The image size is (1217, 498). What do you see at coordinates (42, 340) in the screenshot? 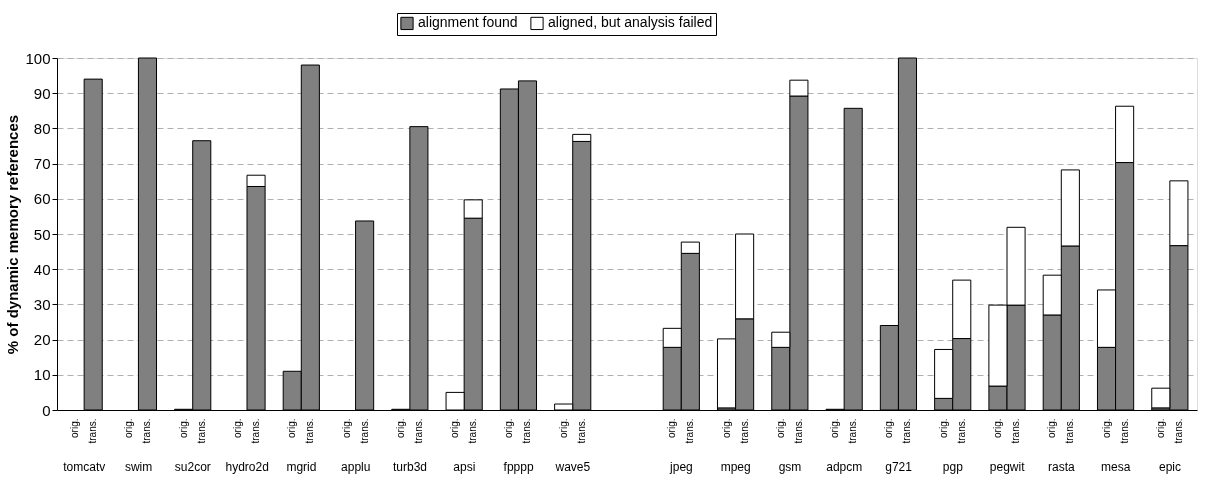
I see `y-tick-label: 20` at bounding box center [42, 340].